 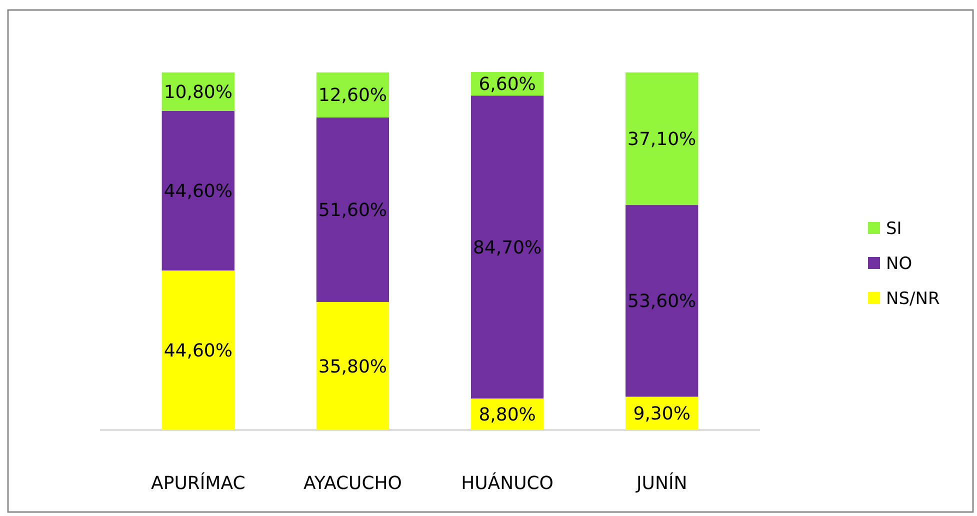 What do you see at coordinates (913, 298) in the screenshot?
I see `legend-label: NS/NR` at bounding box center [913, 298].